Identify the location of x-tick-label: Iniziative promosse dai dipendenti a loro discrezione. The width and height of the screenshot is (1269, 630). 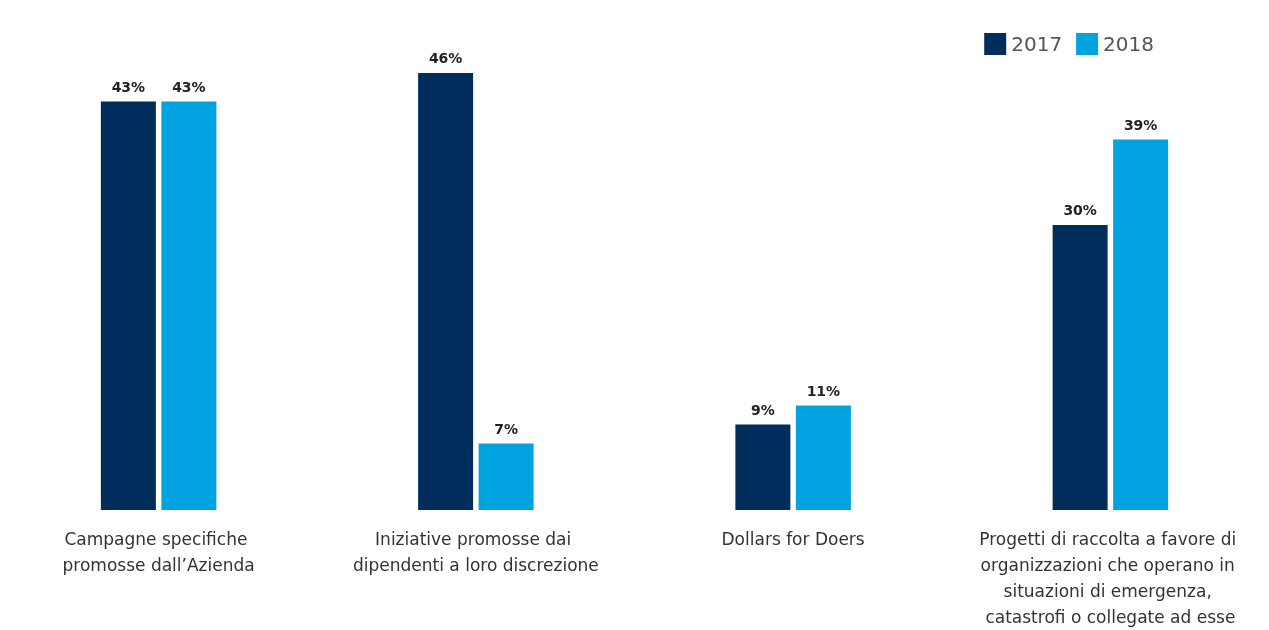
(475, 552).